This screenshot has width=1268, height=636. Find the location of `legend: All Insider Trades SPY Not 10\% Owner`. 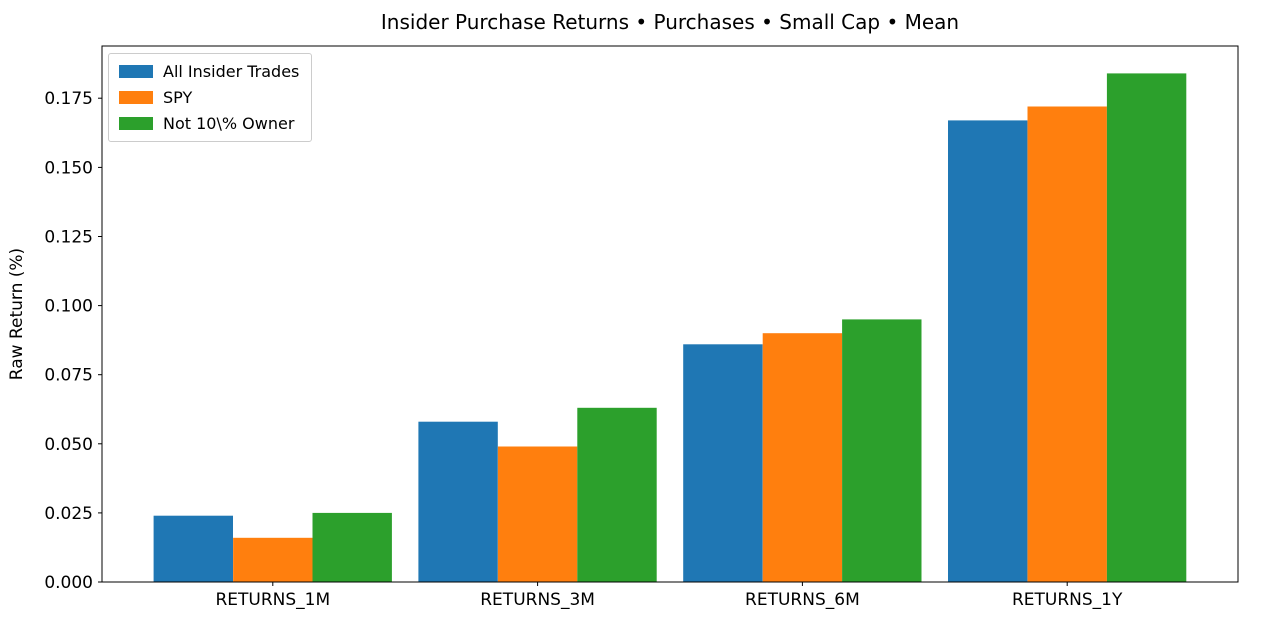

legend: All Insider Trades SPY Not 10\% Owner is located at coordinates (210, 97).